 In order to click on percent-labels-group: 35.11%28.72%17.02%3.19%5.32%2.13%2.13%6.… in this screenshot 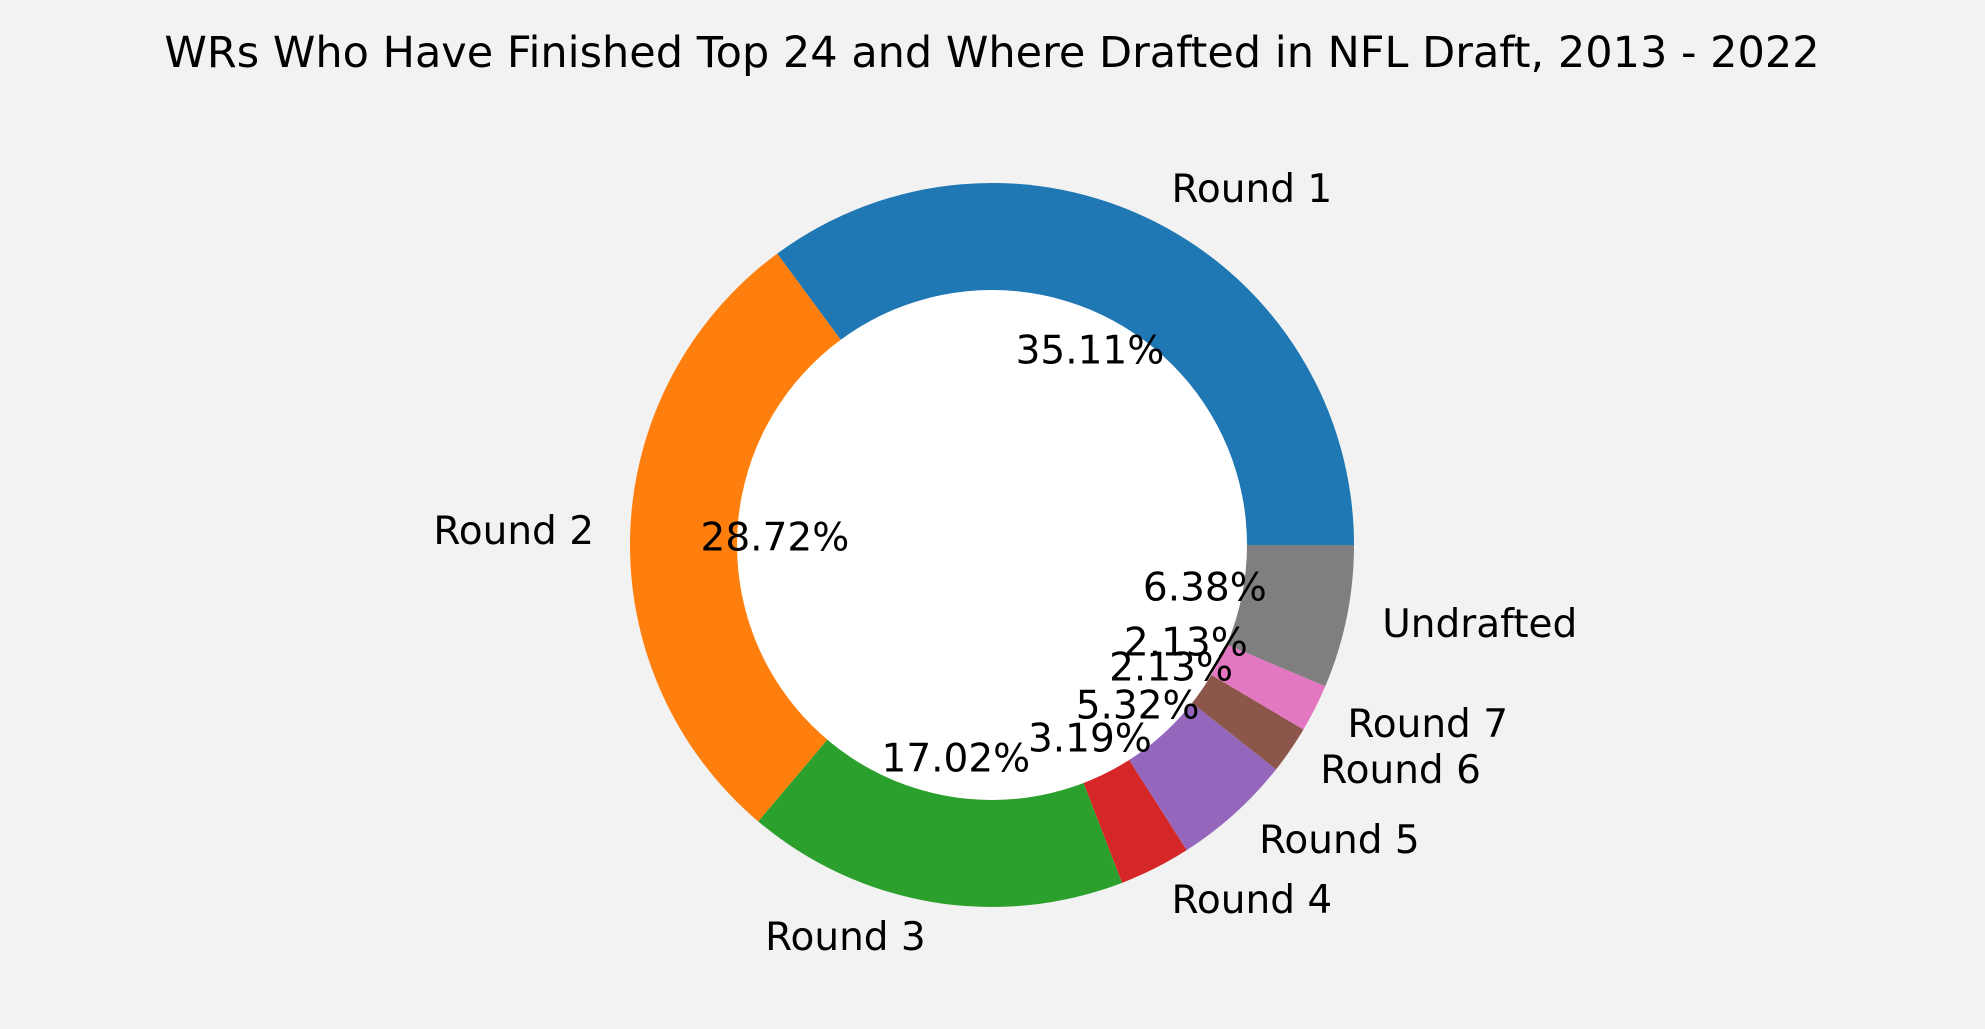, I will do `click(984, 555)`.